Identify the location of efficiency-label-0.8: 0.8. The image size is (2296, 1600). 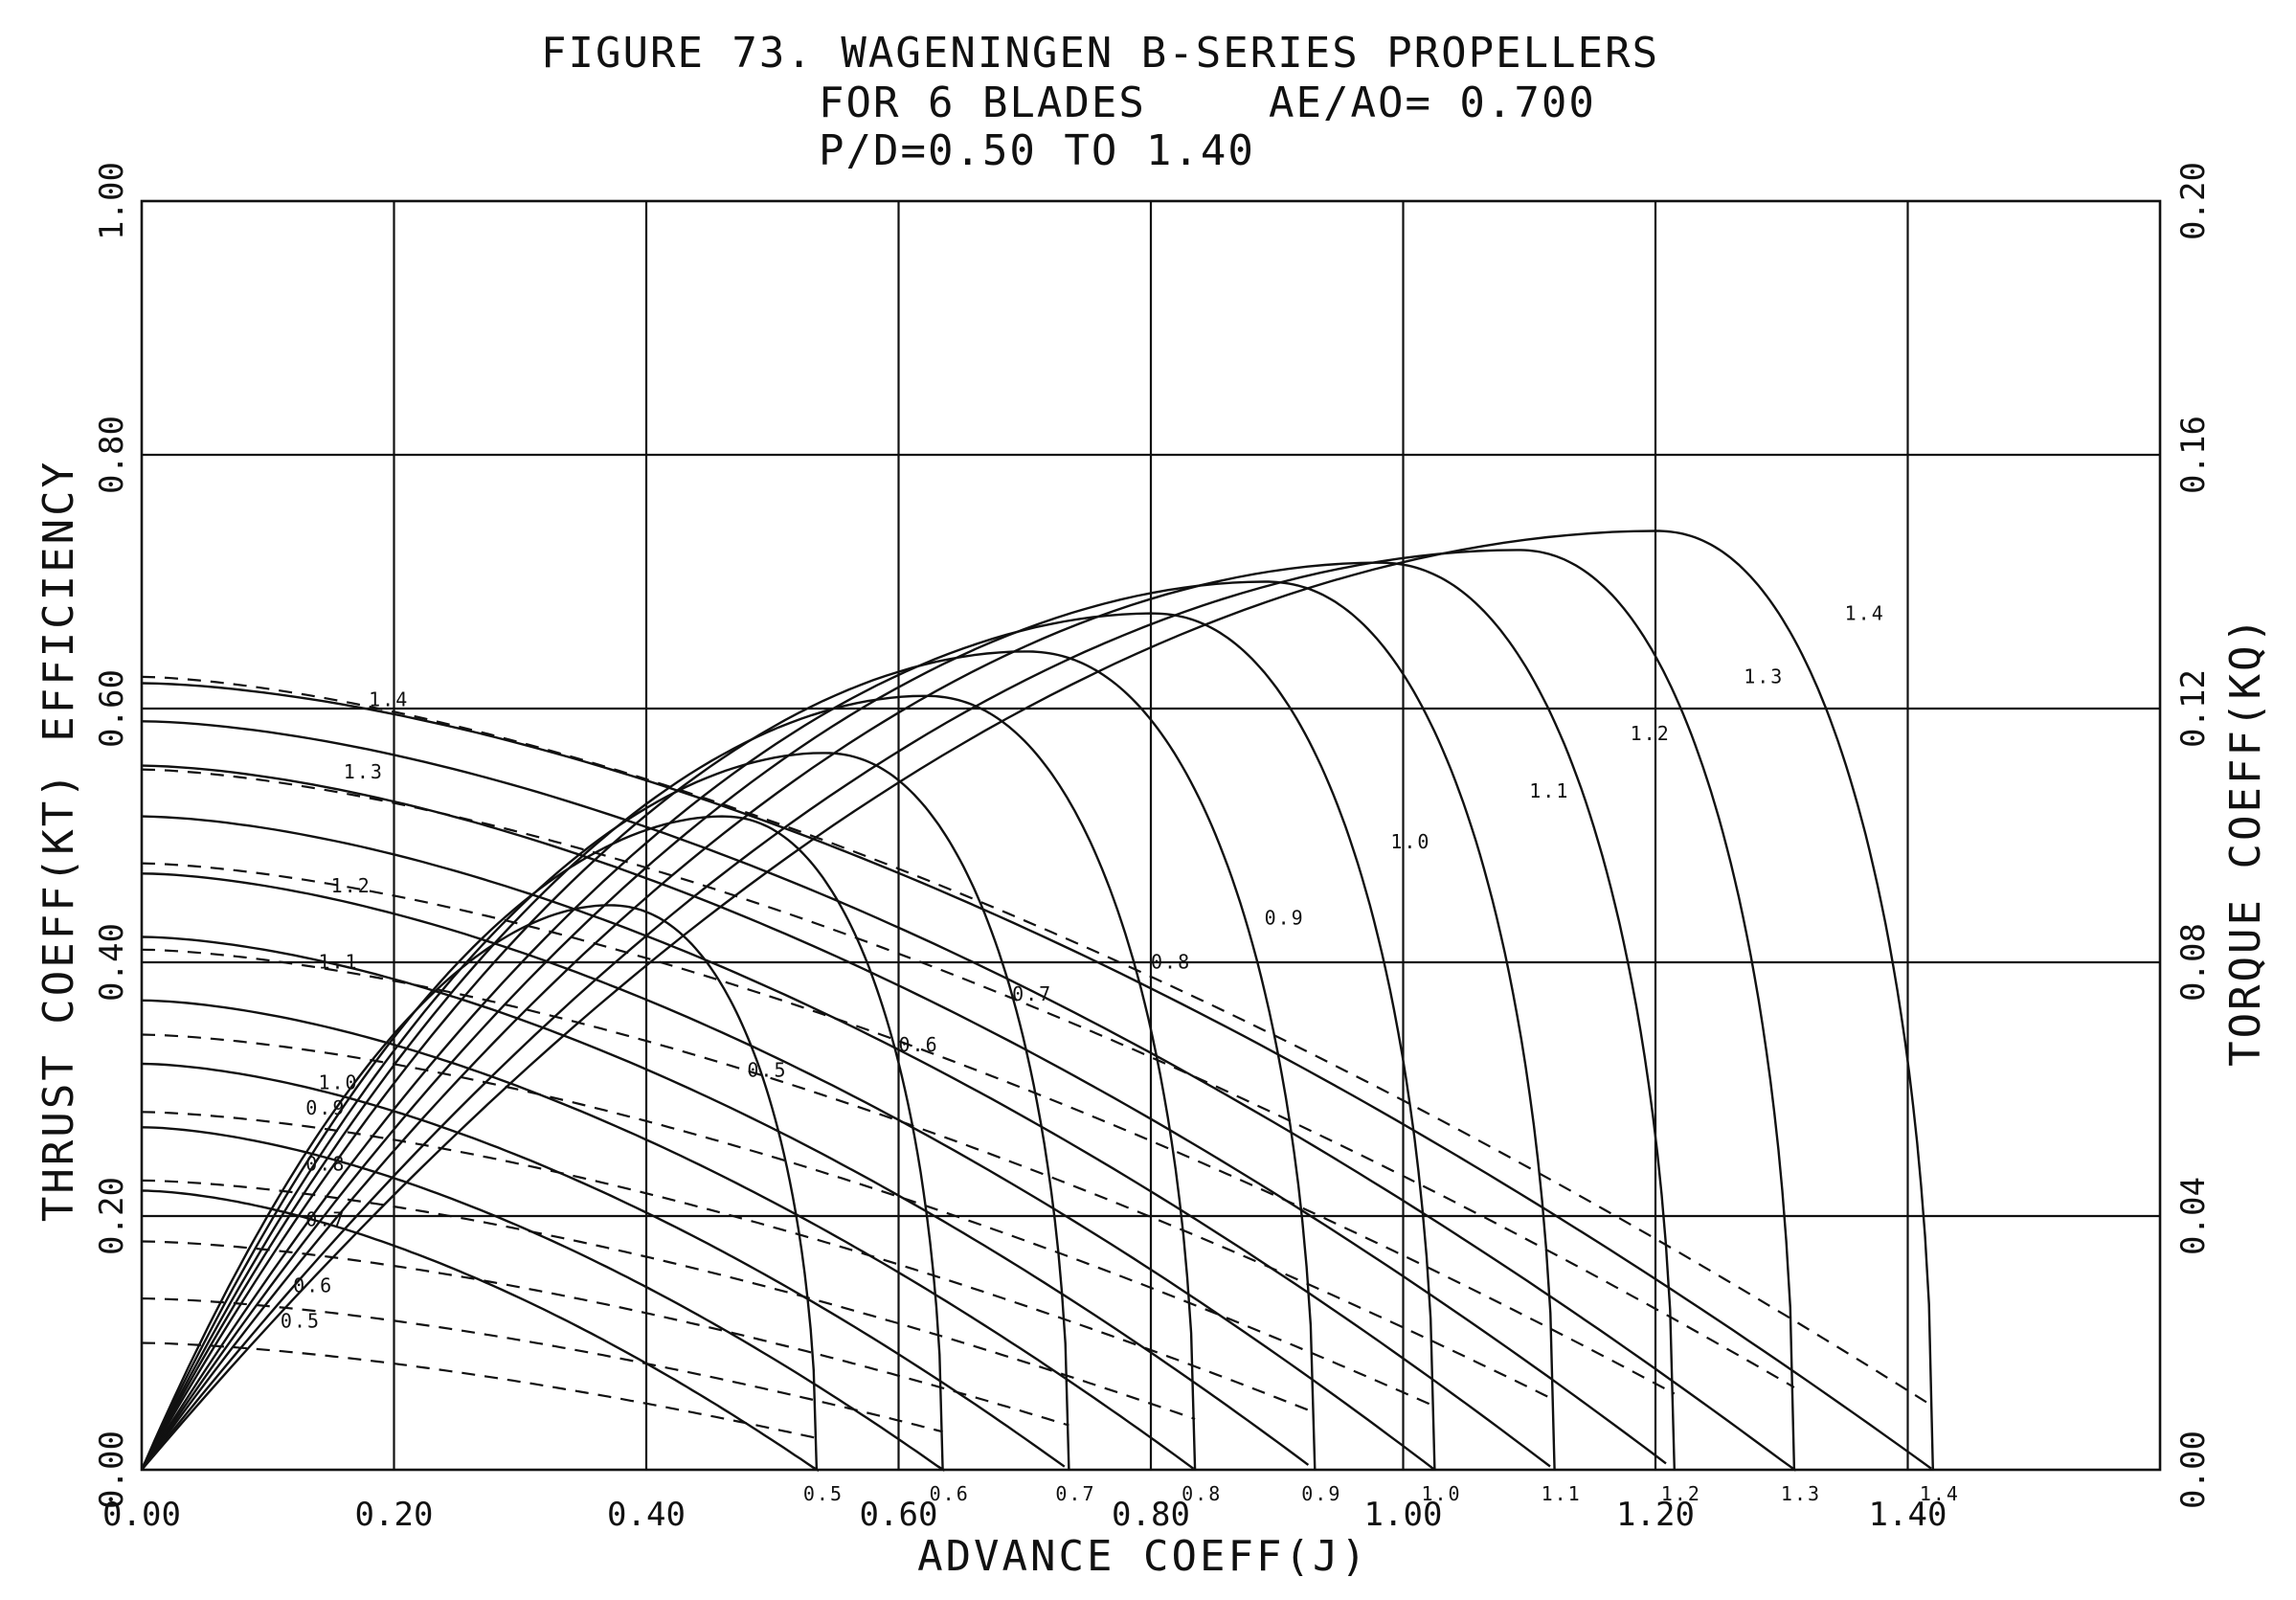
(1171, 962).